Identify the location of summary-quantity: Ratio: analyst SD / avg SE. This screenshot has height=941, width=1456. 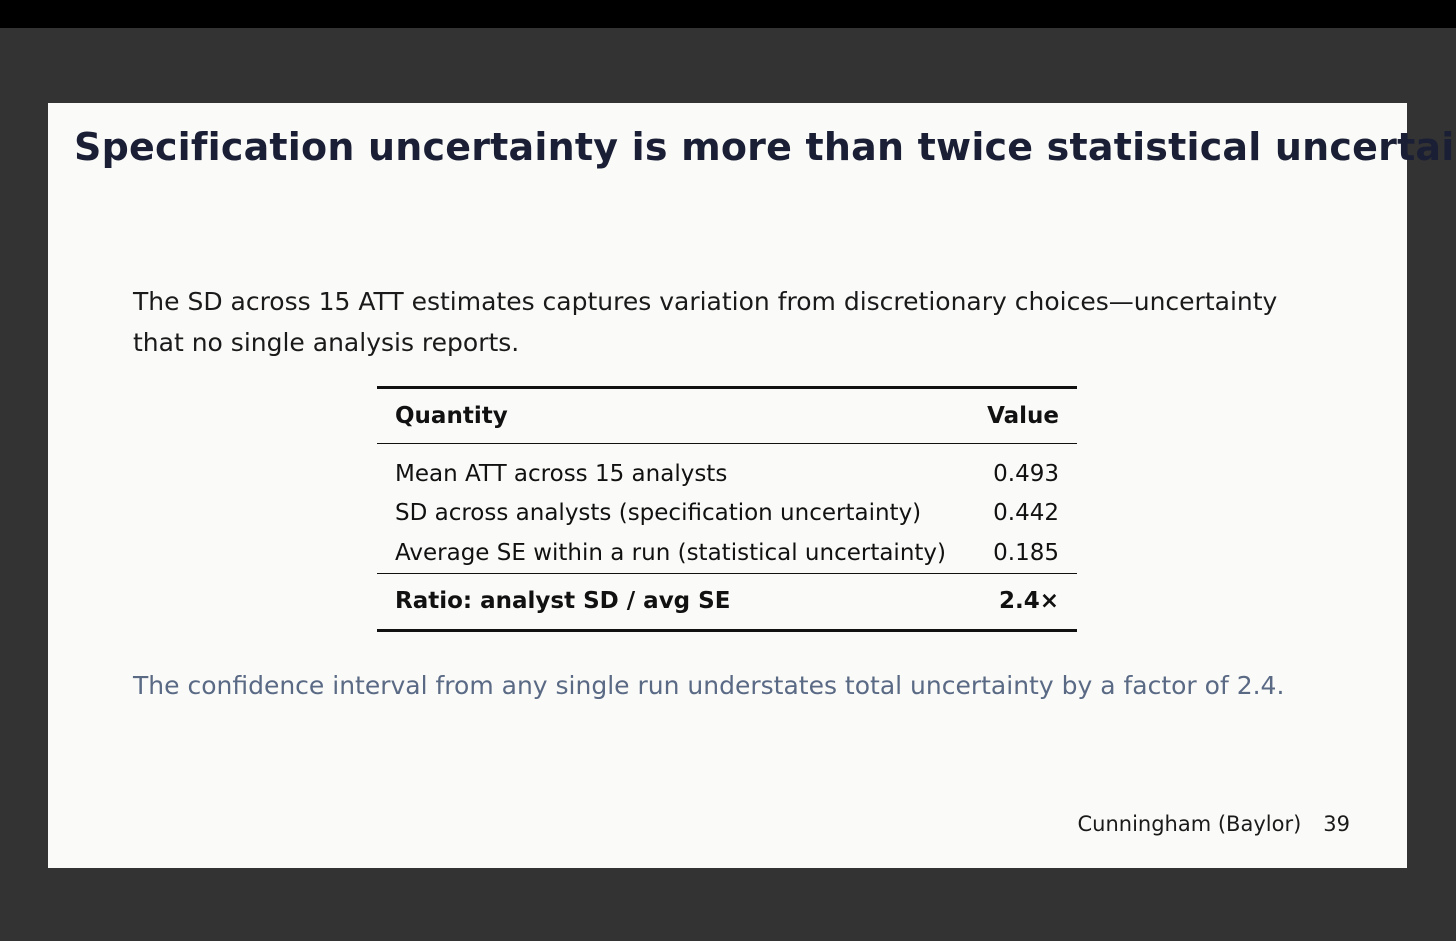
(673, 602).